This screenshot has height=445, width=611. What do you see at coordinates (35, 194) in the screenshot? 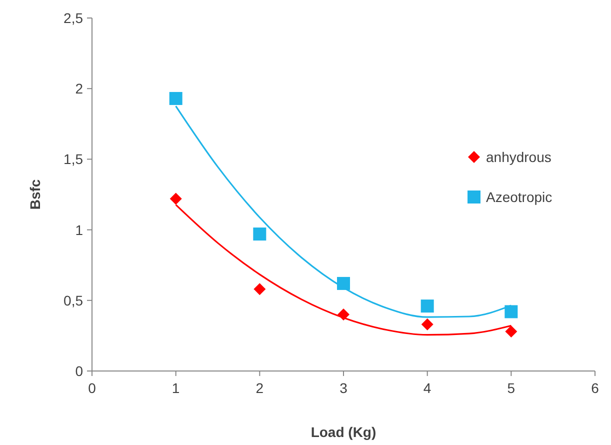
I see `y-axis-title: Bsfc` at bounding box center [35, 194].